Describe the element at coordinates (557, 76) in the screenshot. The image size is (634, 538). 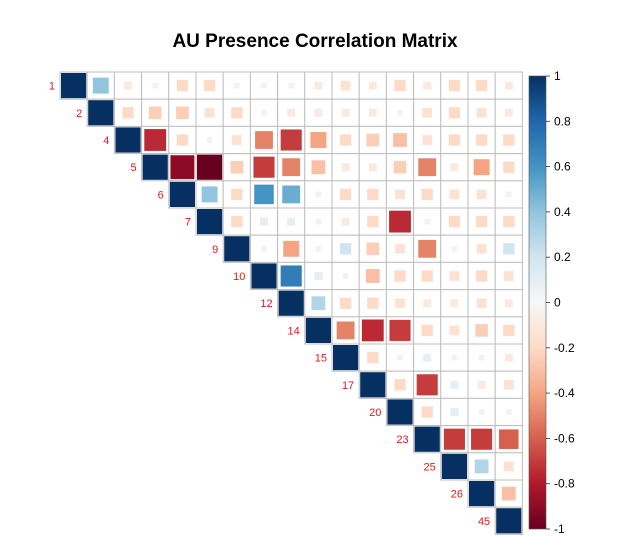
I see `colorbar-tick-label: 1` at that location.